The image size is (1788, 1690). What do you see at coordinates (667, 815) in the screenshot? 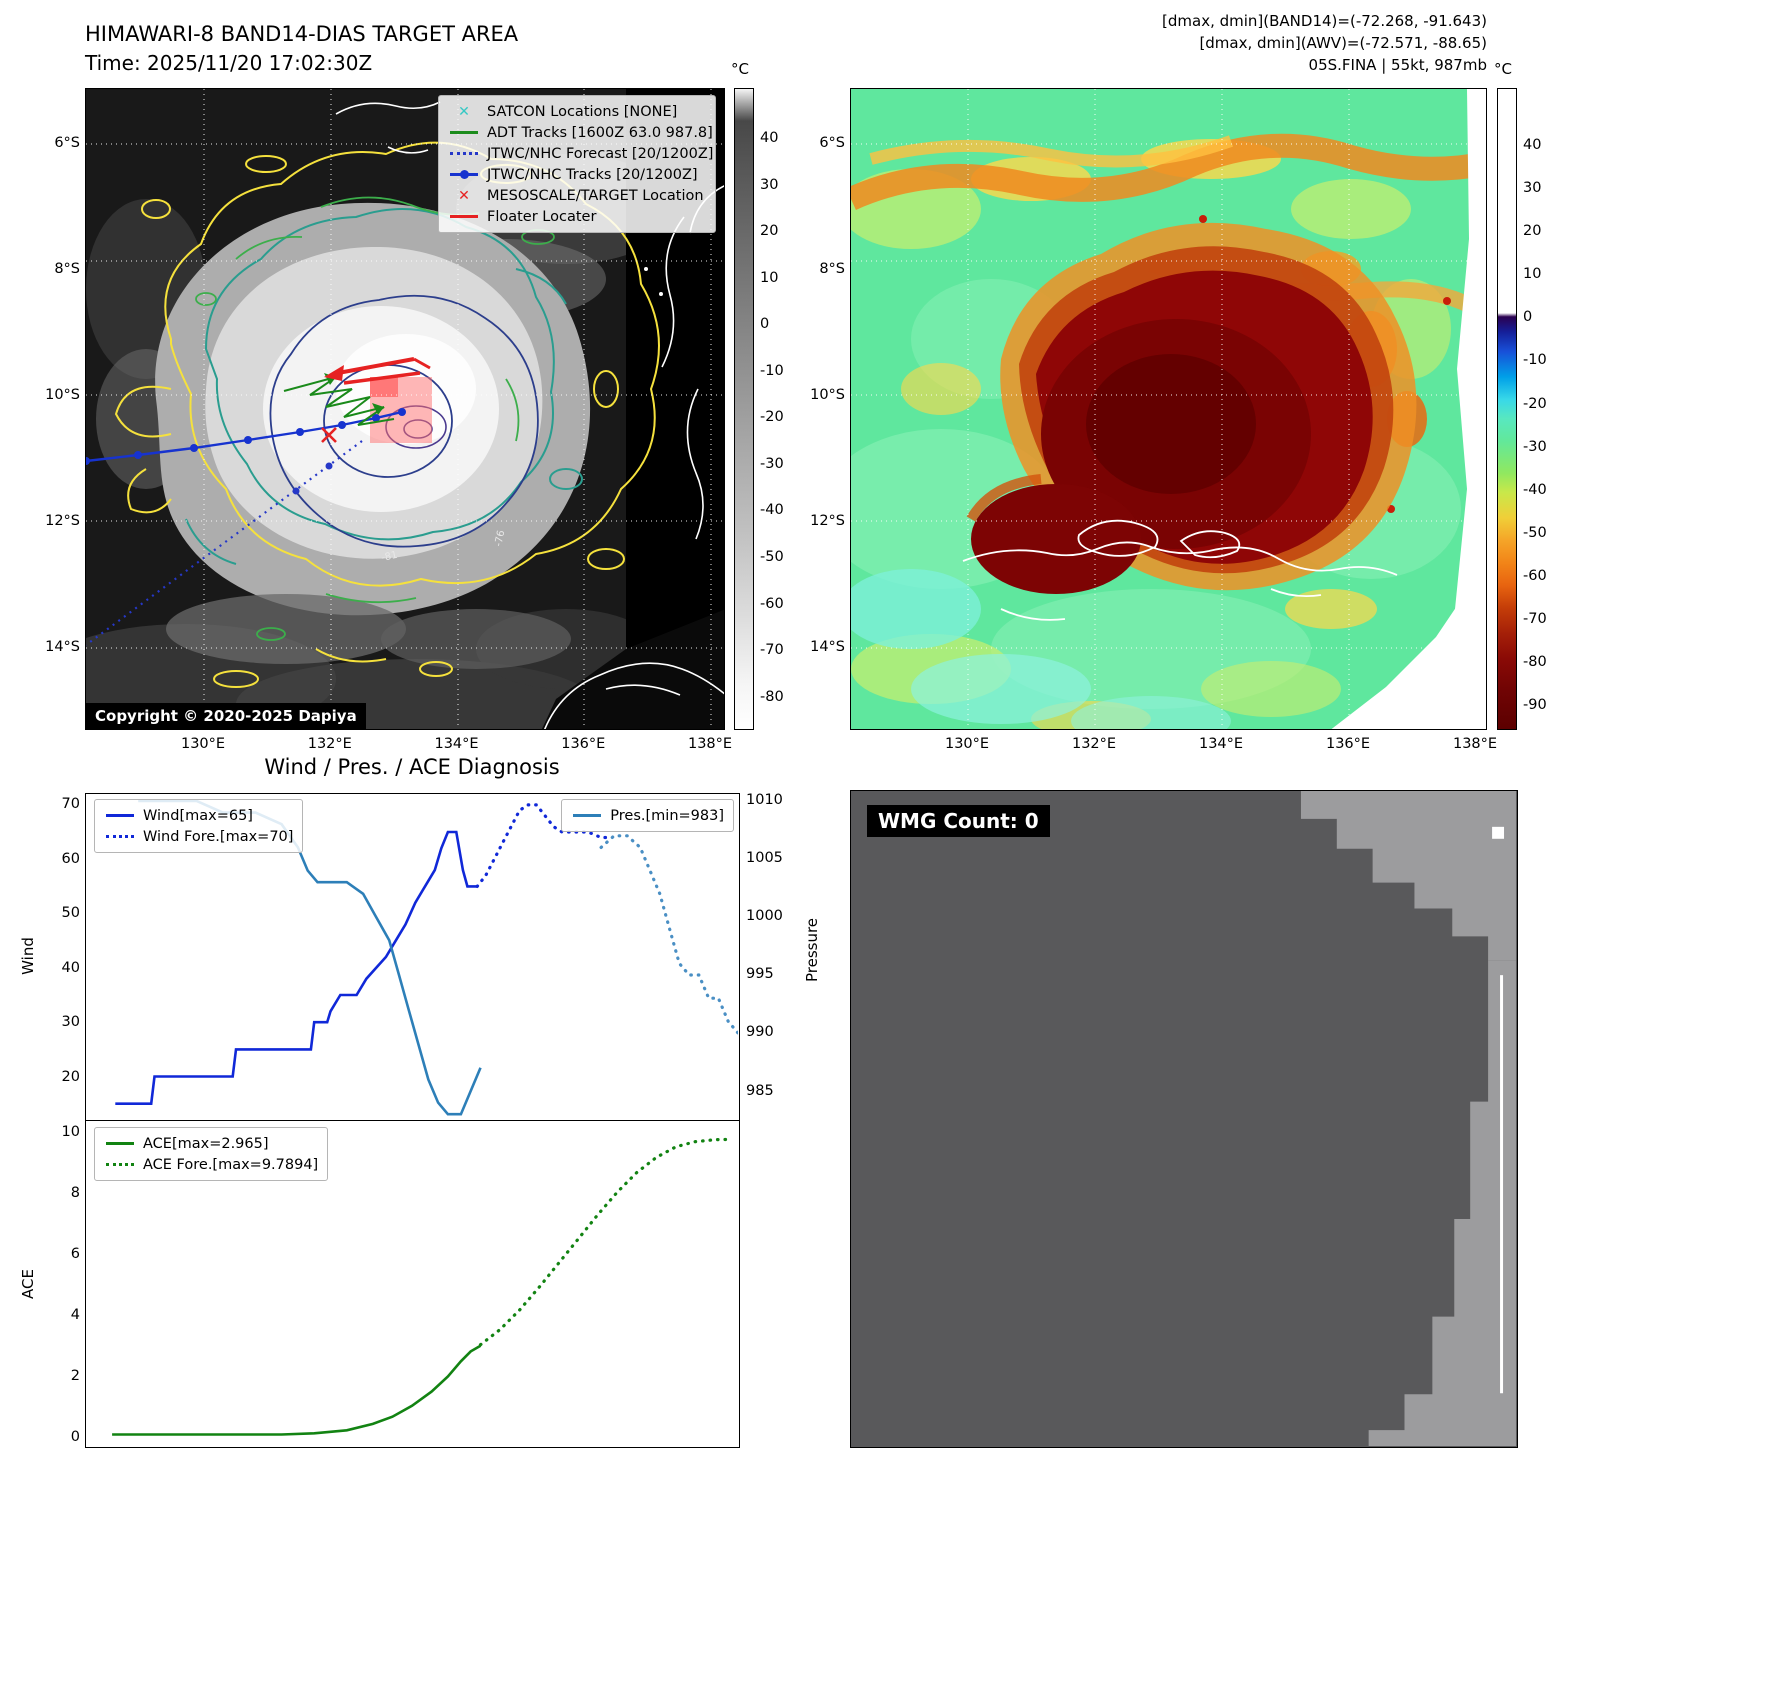
I see `legend-label: Pres.[min=983]` at bounding box center [667, 815].